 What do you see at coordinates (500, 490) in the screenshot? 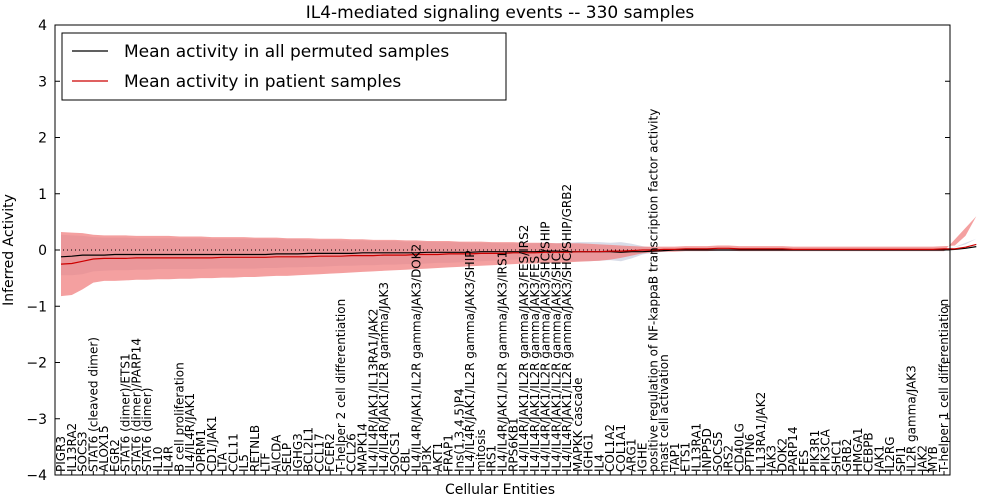
I see `x-axis-label: Cellular Entities` at bounding box center [500, 490].